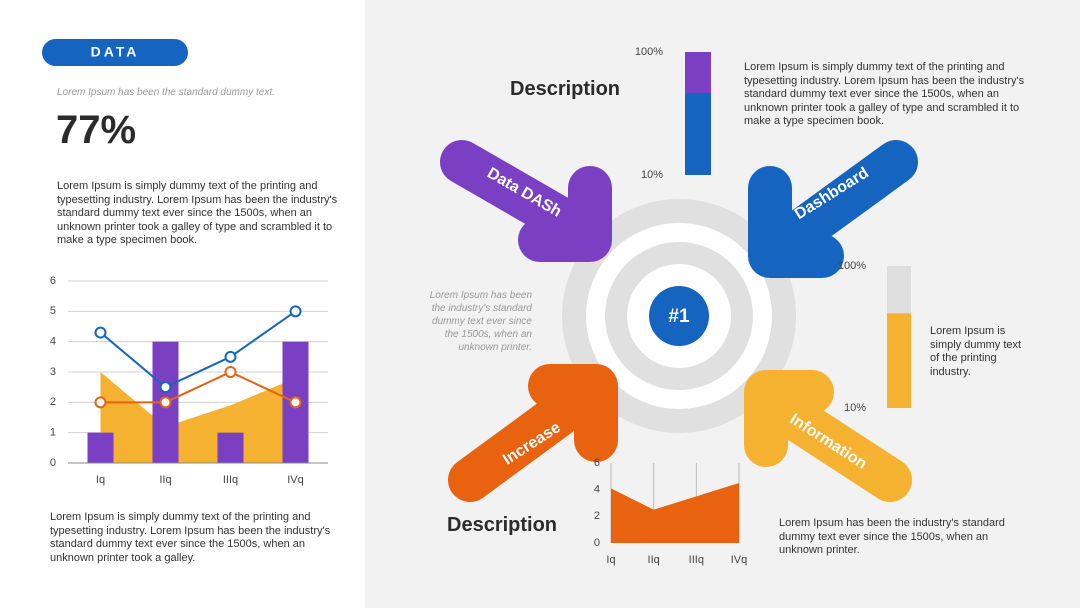  I want to click on y-tick-label: 5, so click(53, 311).